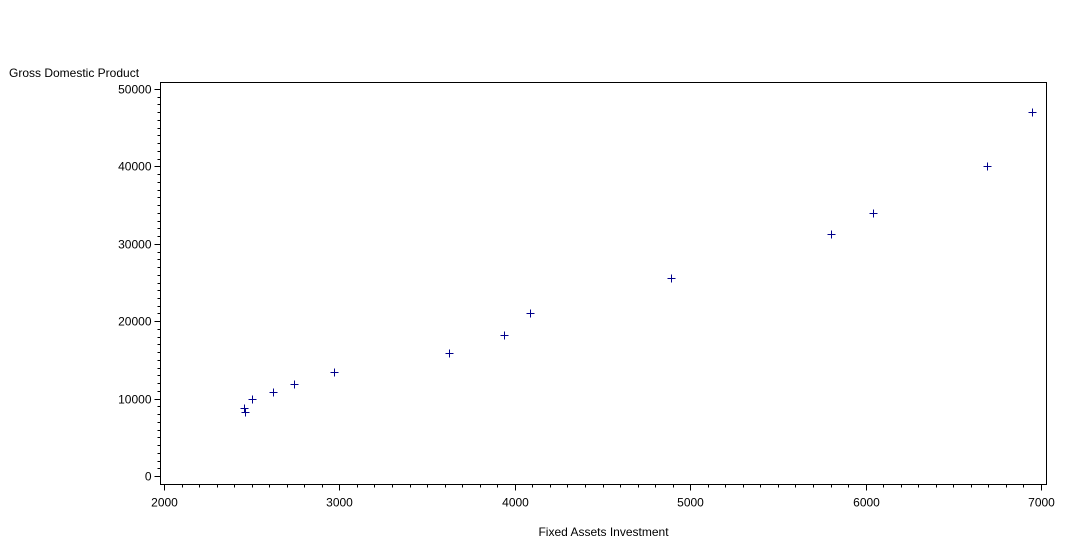 Image resolution: width=1072 pixels, height=559 pixels. What do you see at coordinates (135, 90) in the screenshot?
I see `y-tick-label: 50000` at bounding box center [135, 90].